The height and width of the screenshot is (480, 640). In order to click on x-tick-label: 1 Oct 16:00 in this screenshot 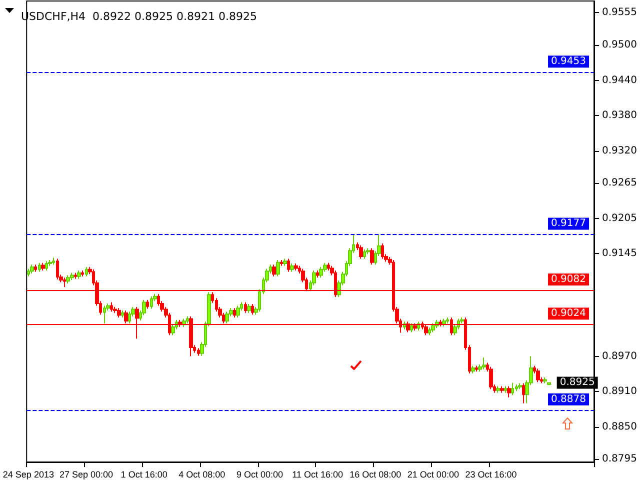, I will do `click(144, 475)`.